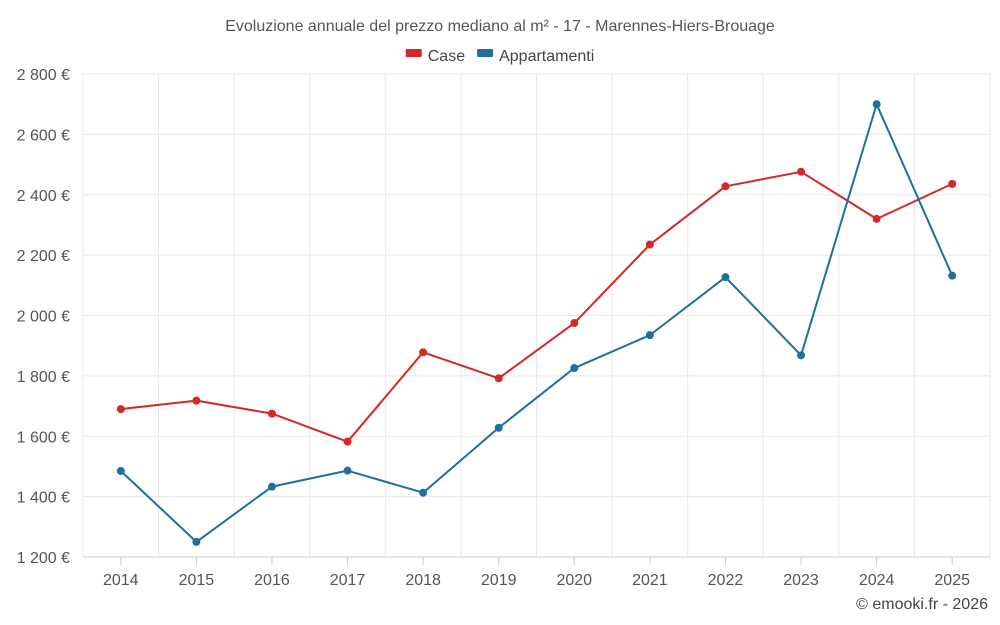 This screenshot has width=1000, height=625. Describe the element at coordinates (43, 558) in the screenshot. I see `y-tick-label: 1 200 €` at that location.